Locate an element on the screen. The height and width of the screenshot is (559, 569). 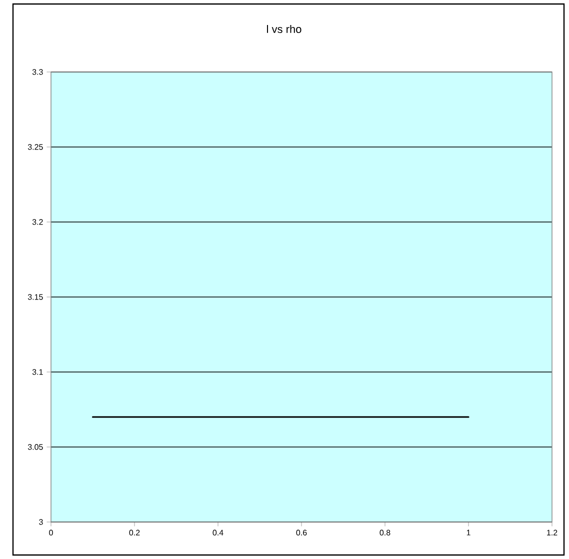
x-tick-label: 0.2 is located at coordinates (134, 533).